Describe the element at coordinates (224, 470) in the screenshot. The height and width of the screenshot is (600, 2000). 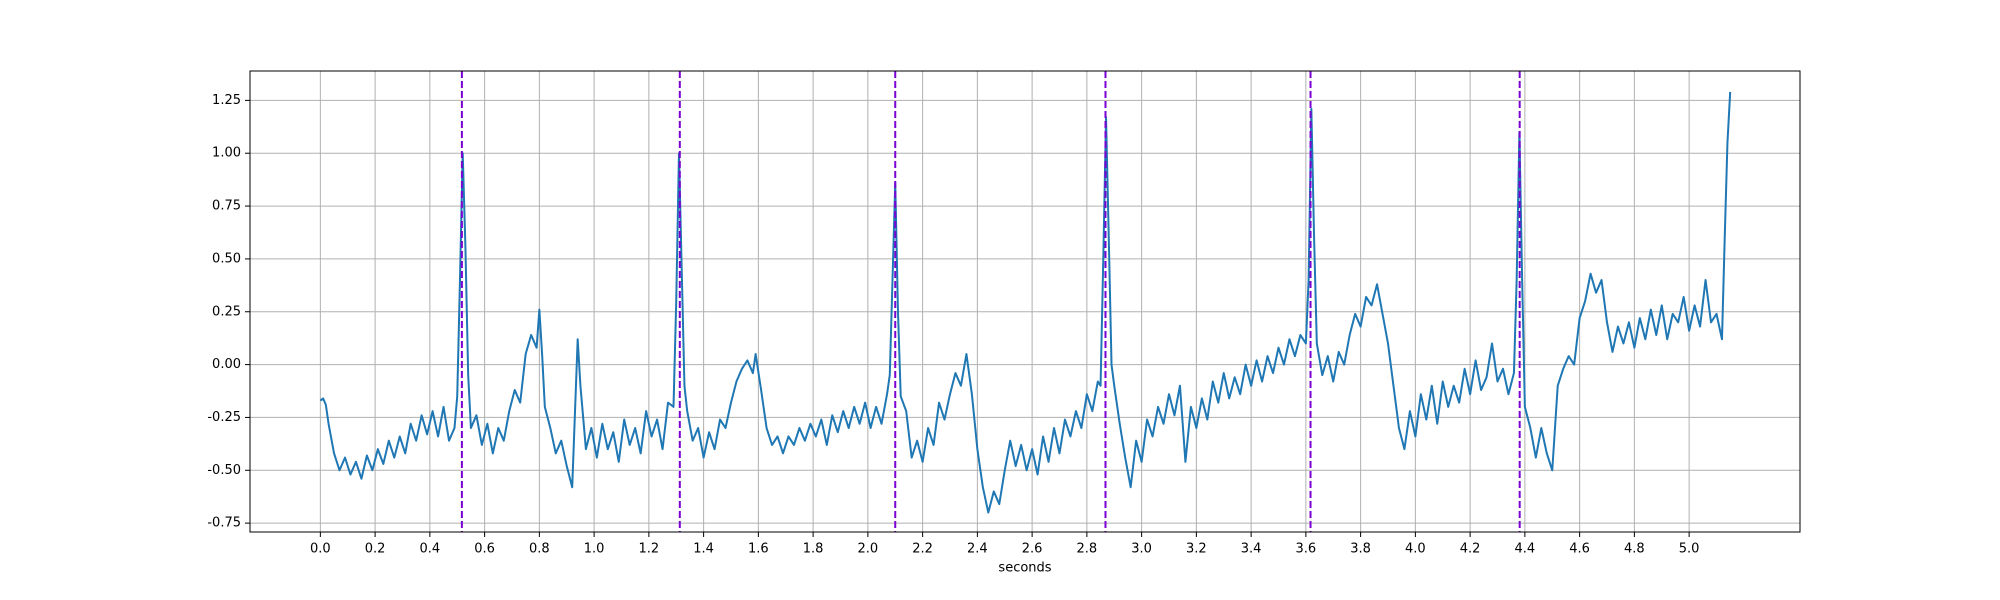
I see `y-tick-label: -0.50` at that location.